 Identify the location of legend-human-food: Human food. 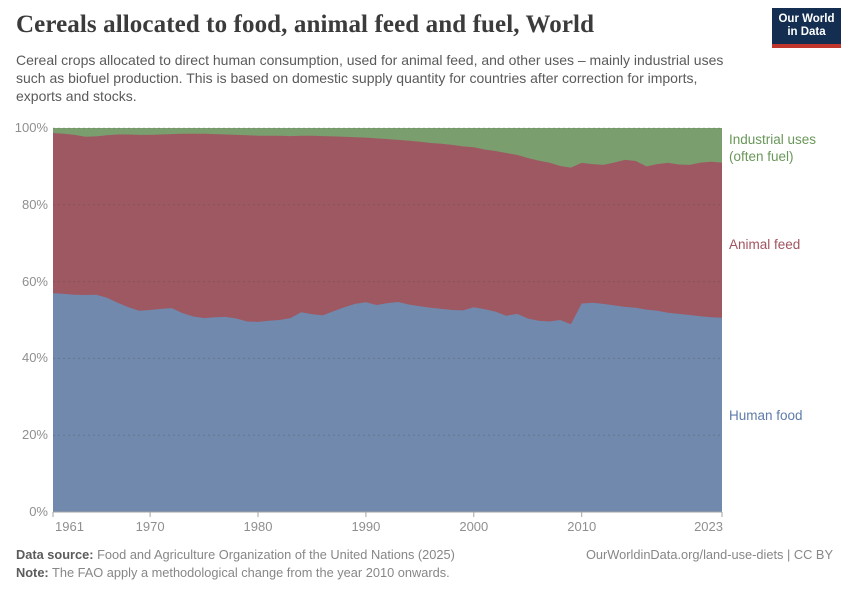
(766, 415).